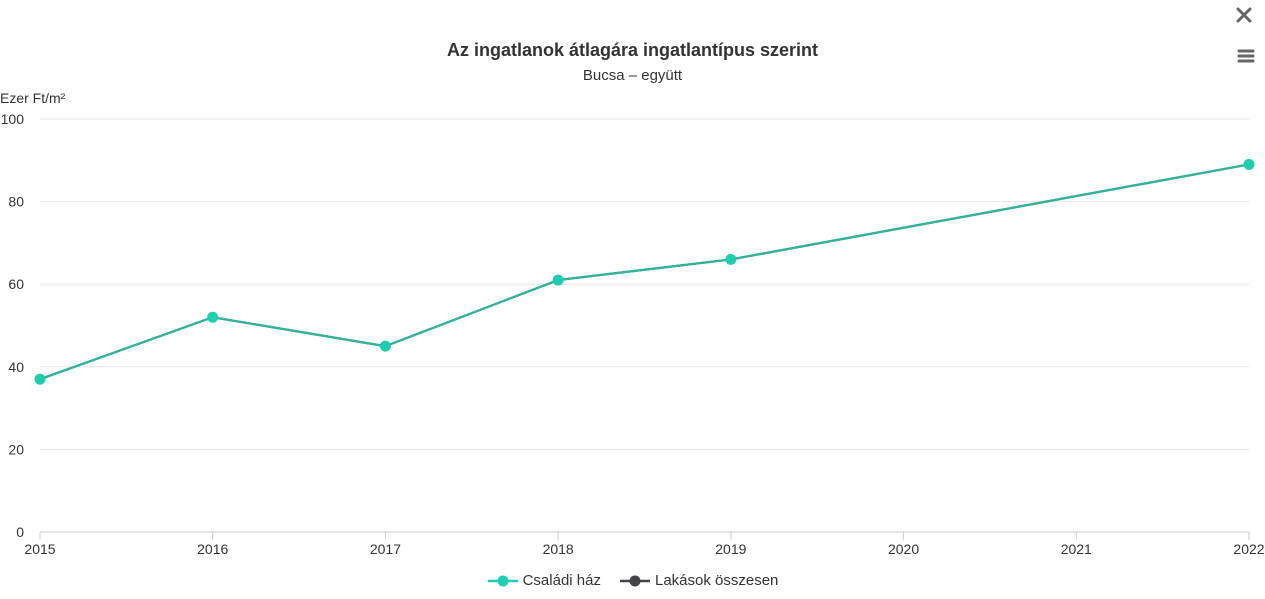 Image resolution: width=1265 pixels, height=599 pixels. I want to click on y-tick-label: 60, so click(16, 284).